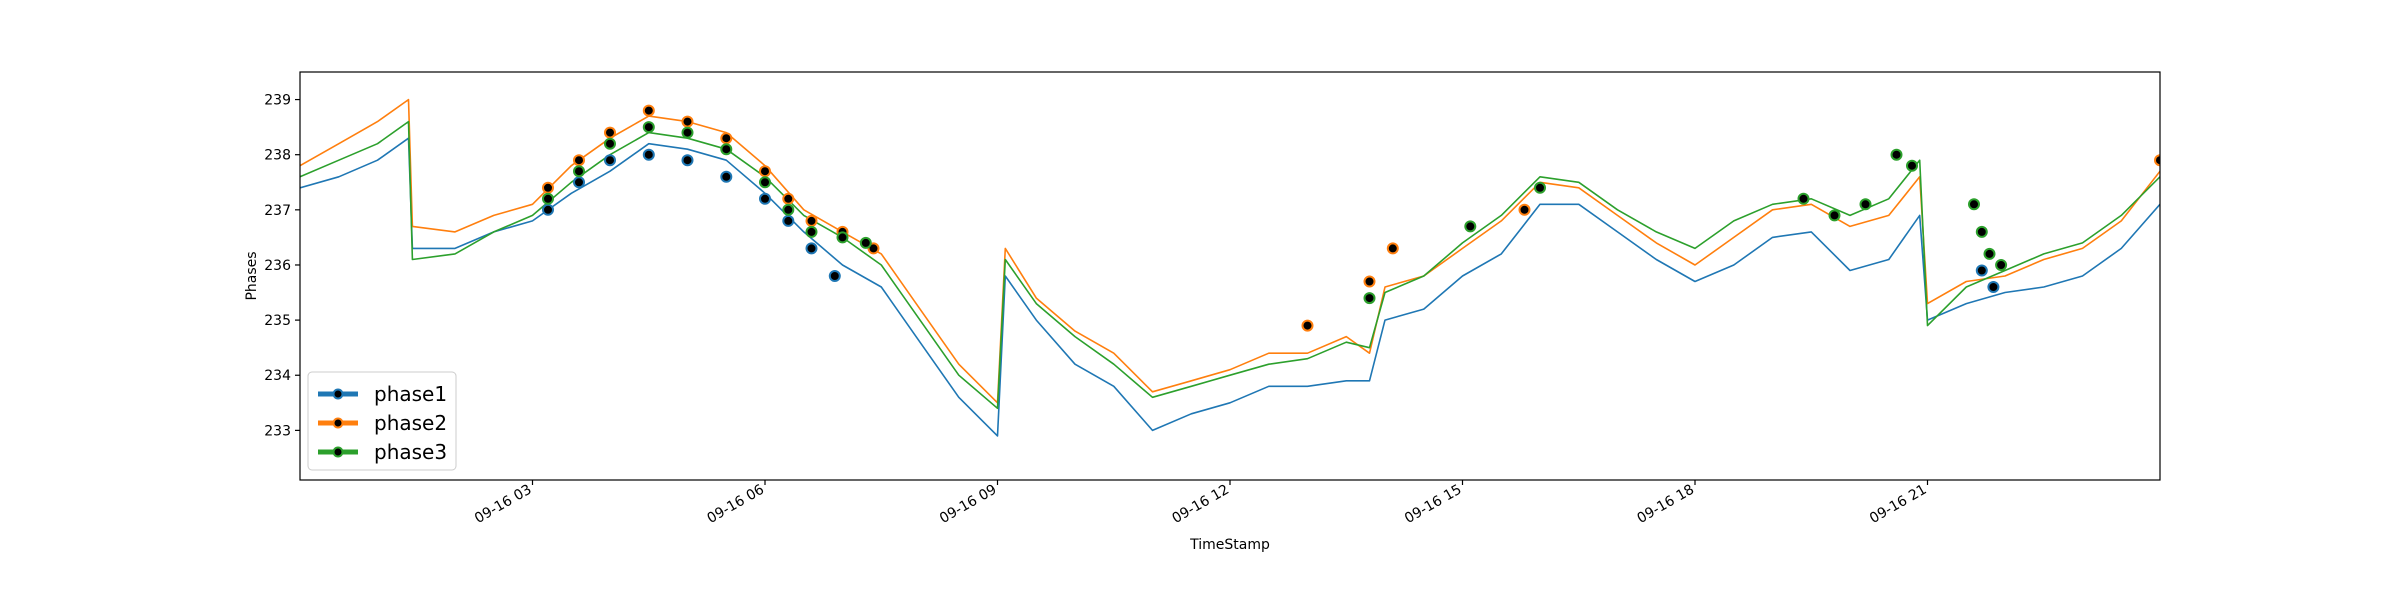 Image resolution: width=2400 pixels, height=600 pixels. What do you see at coordinates (277, 266) in the screenshot?
I see `y-tick-label: 236` at bounding box center [277, 266].